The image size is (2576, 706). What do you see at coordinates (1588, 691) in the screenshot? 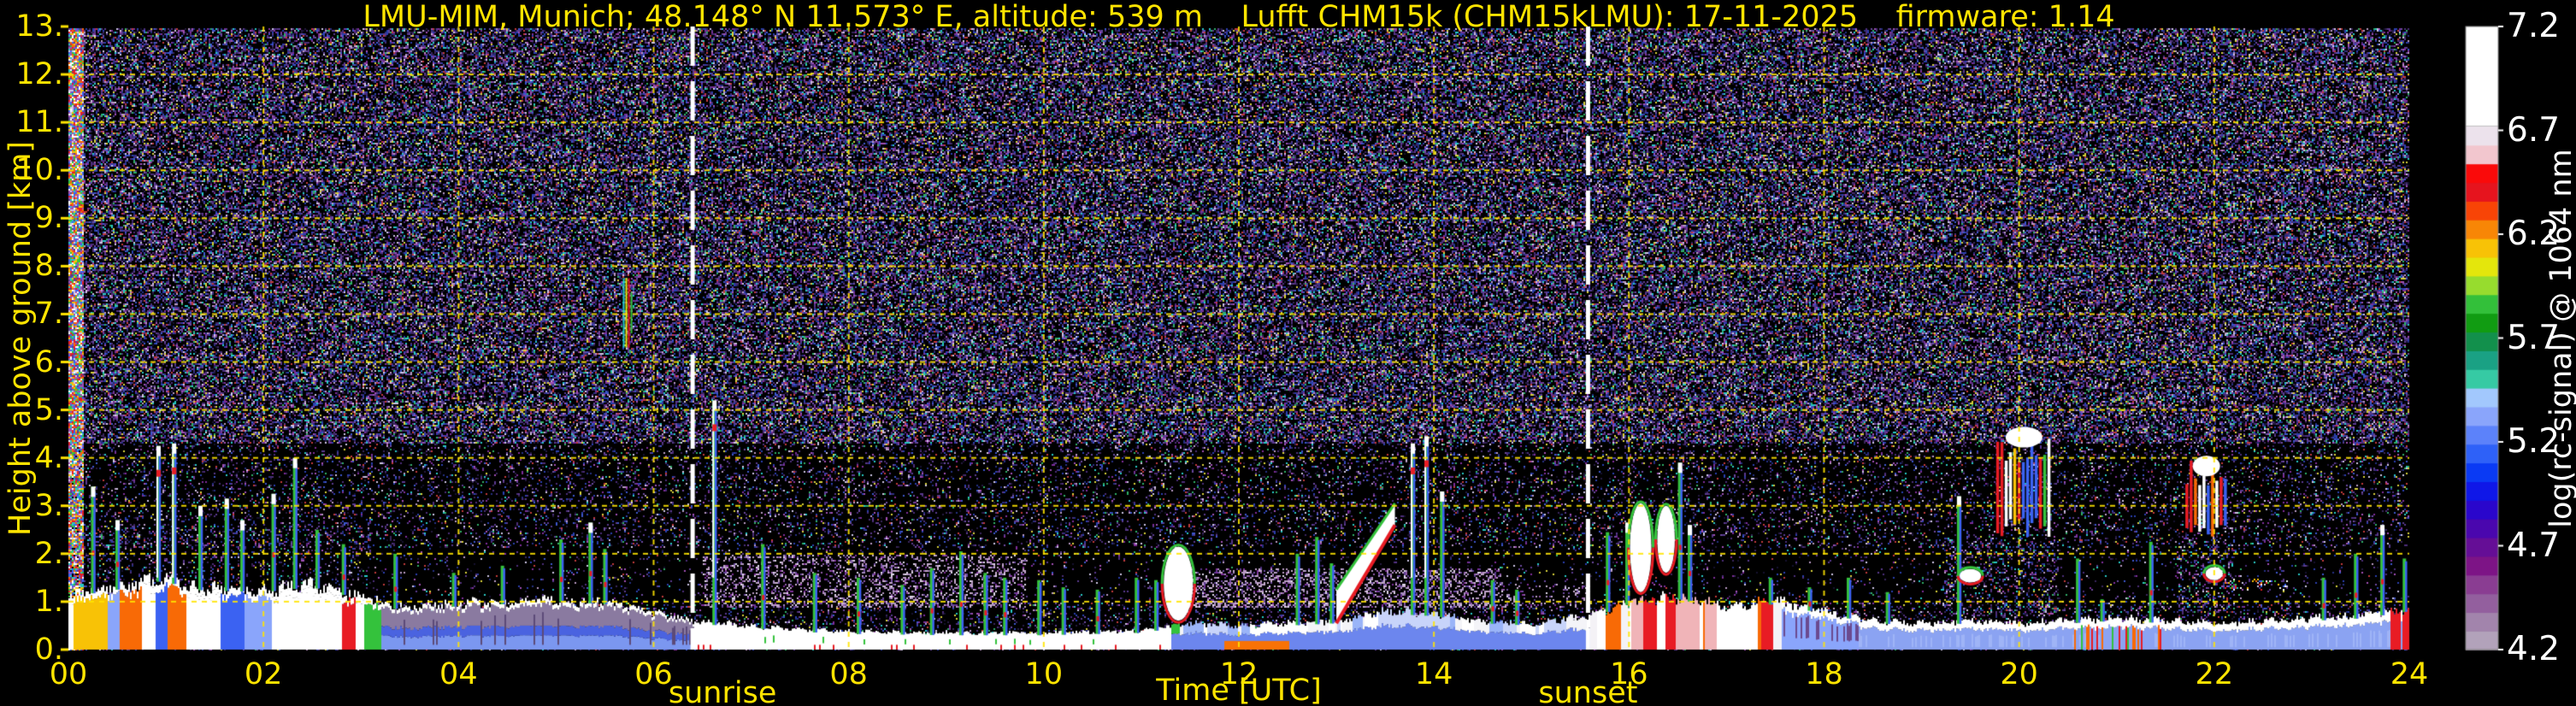
I see `sunset-label: sunset` at bounding box center [1588, 691].